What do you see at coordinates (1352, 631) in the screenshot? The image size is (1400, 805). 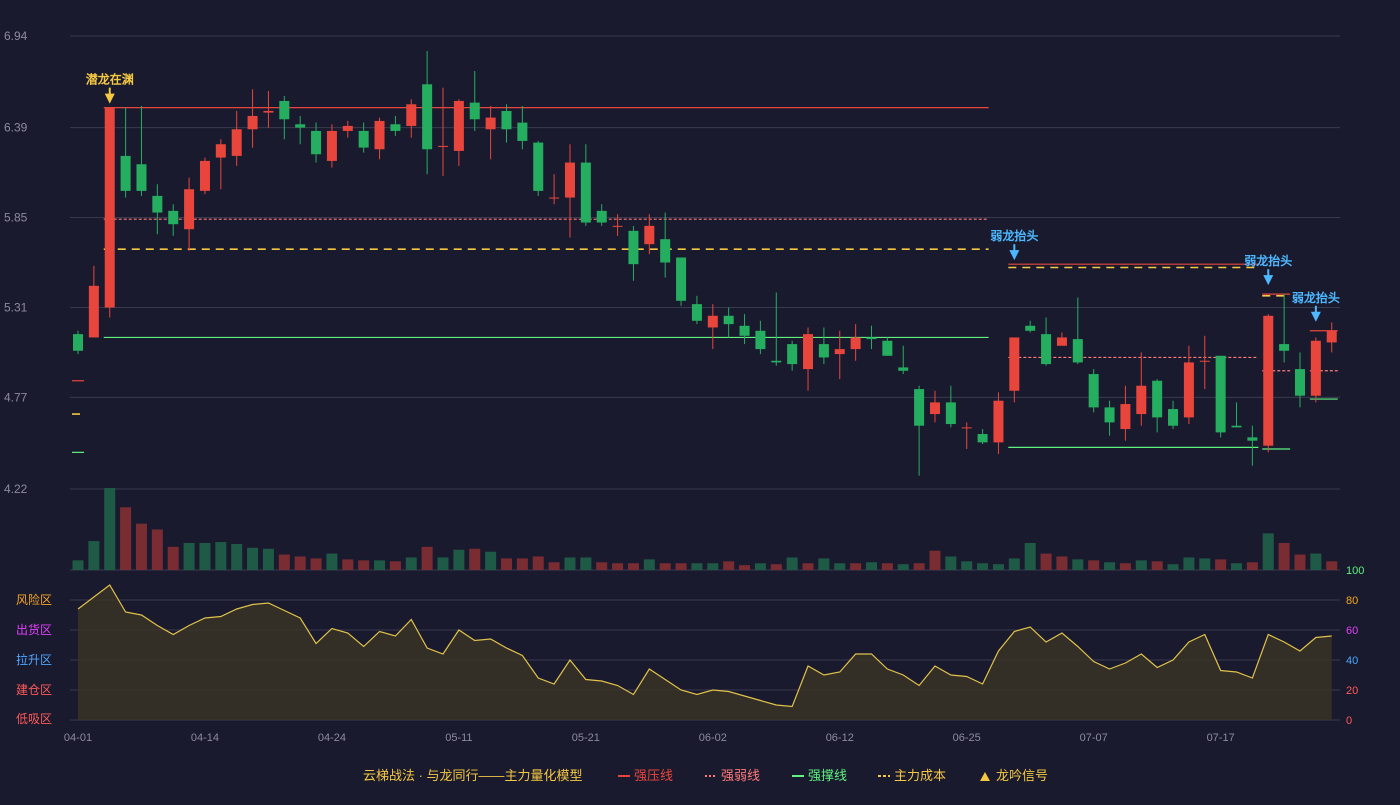 I see `risk-tick-label: 60` at bounding box center [1352, 631].